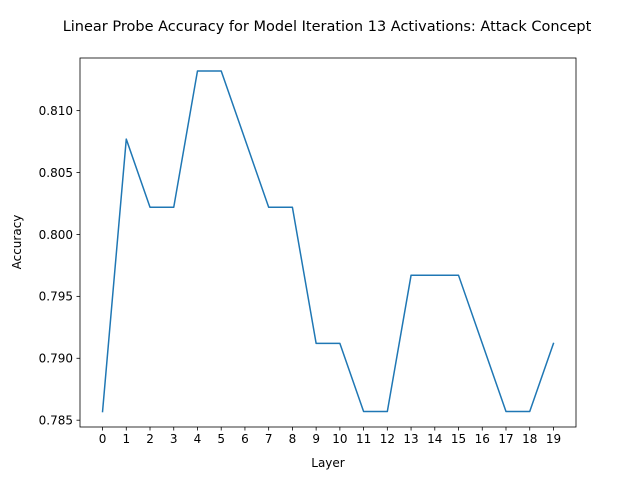  What do you see at coordinates (505, 439) in the screenshot?
I see `x-tick-label: 17` at bounding box center [505, 439].